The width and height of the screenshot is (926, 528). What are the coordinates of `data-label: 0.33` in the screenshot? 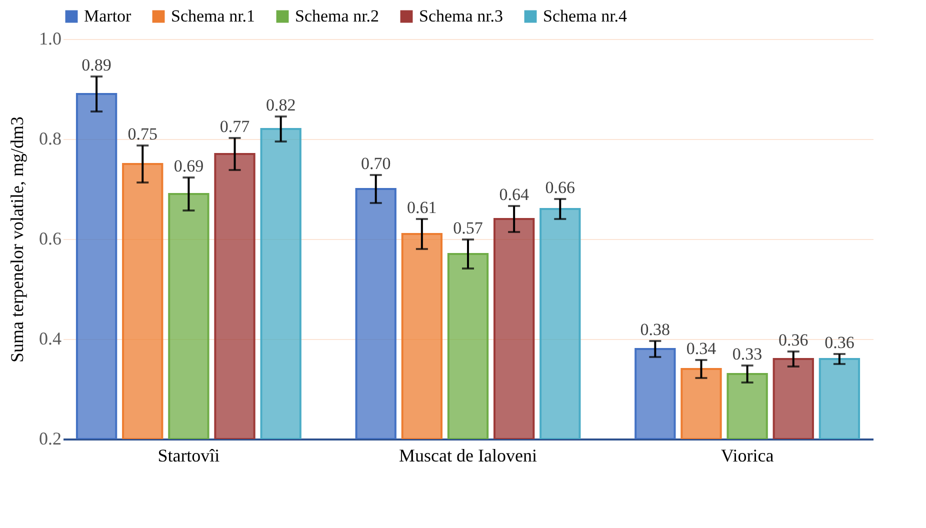 It's located at (747, 354).